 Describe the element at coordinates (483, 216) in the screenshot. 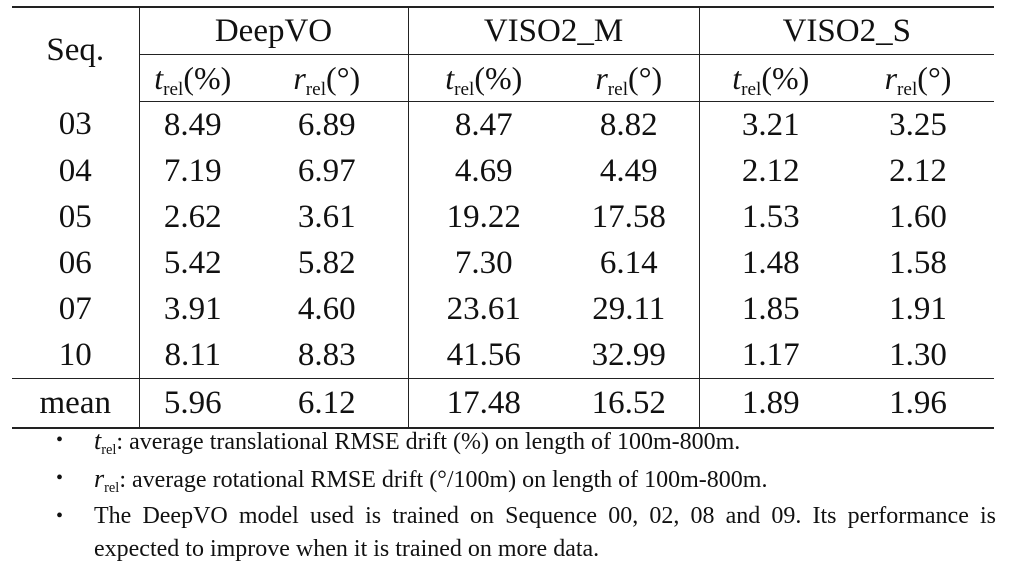

I see `value-cell: 19.22` at that location.